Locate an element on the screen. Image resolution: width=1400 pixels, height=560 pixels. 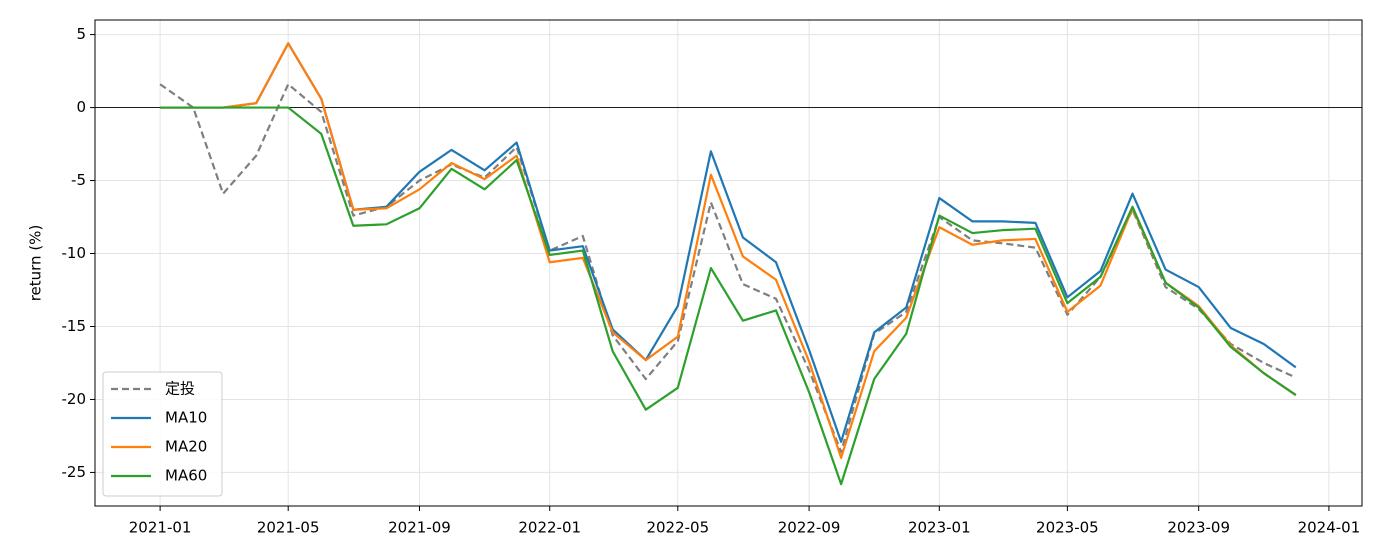
legend-label: MA10 is located at coordinates (186, 418).